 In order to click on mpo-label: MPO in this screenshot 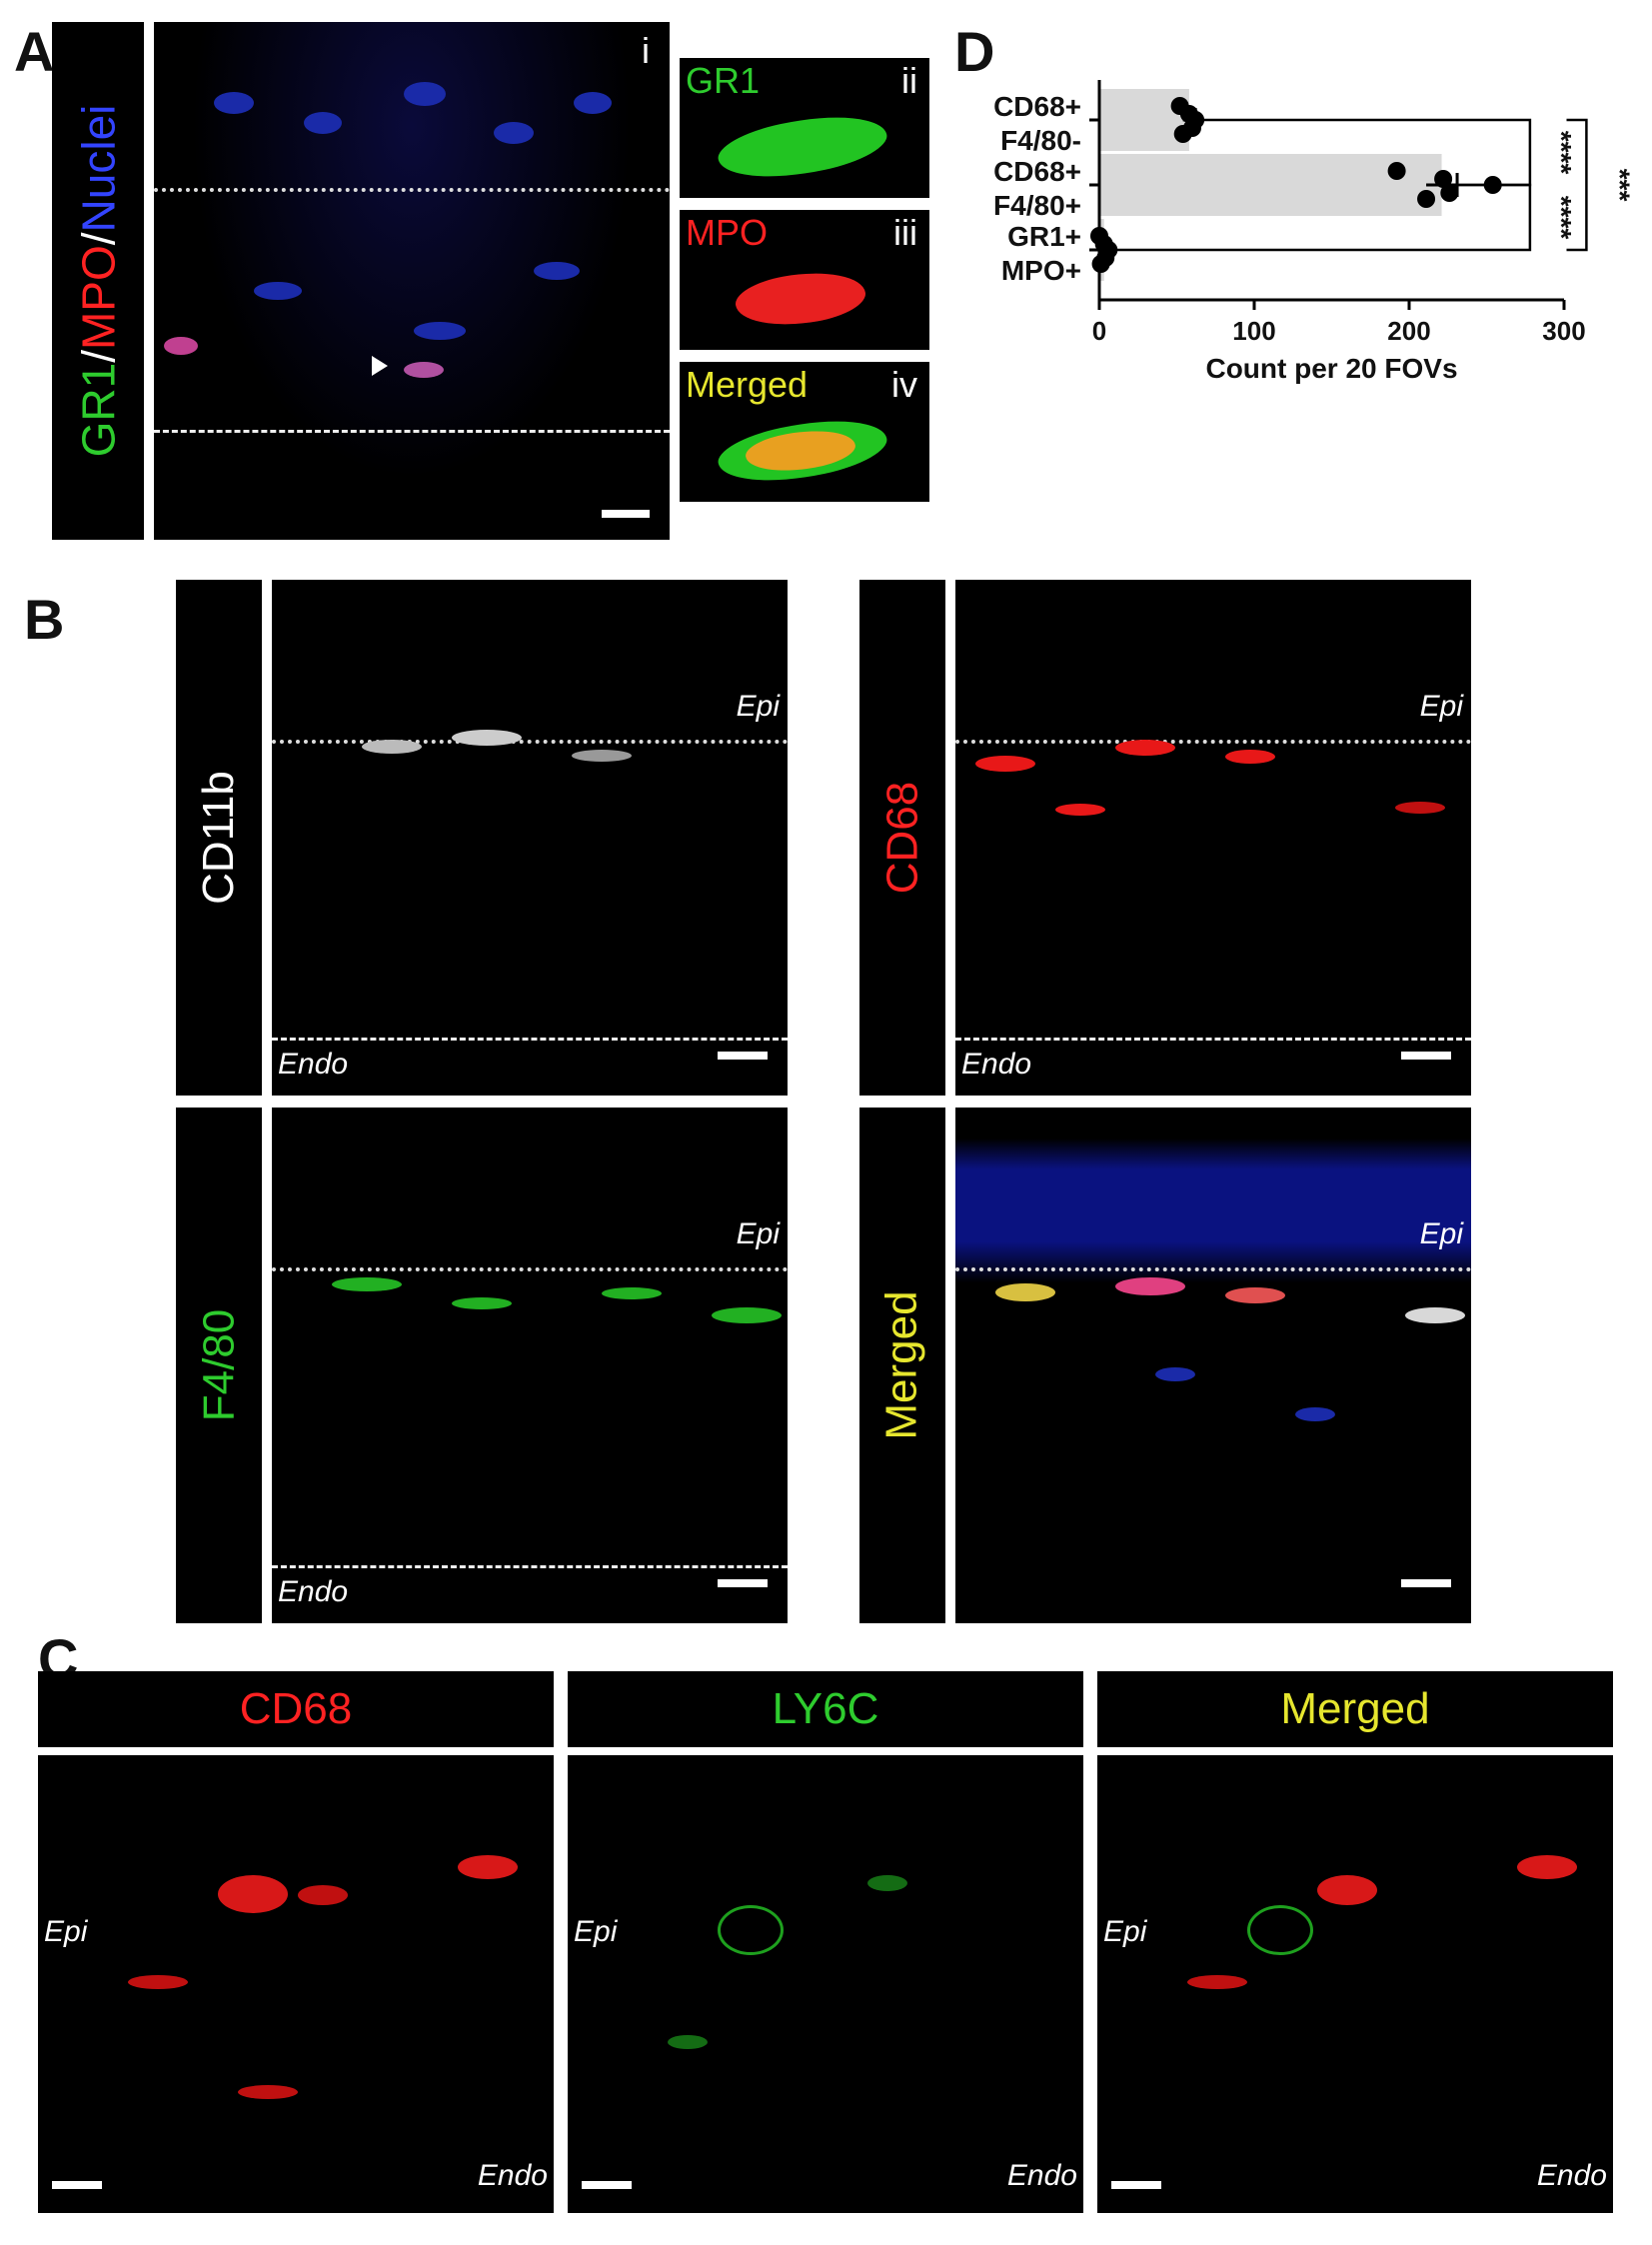, I will do `click(99, 298)`.